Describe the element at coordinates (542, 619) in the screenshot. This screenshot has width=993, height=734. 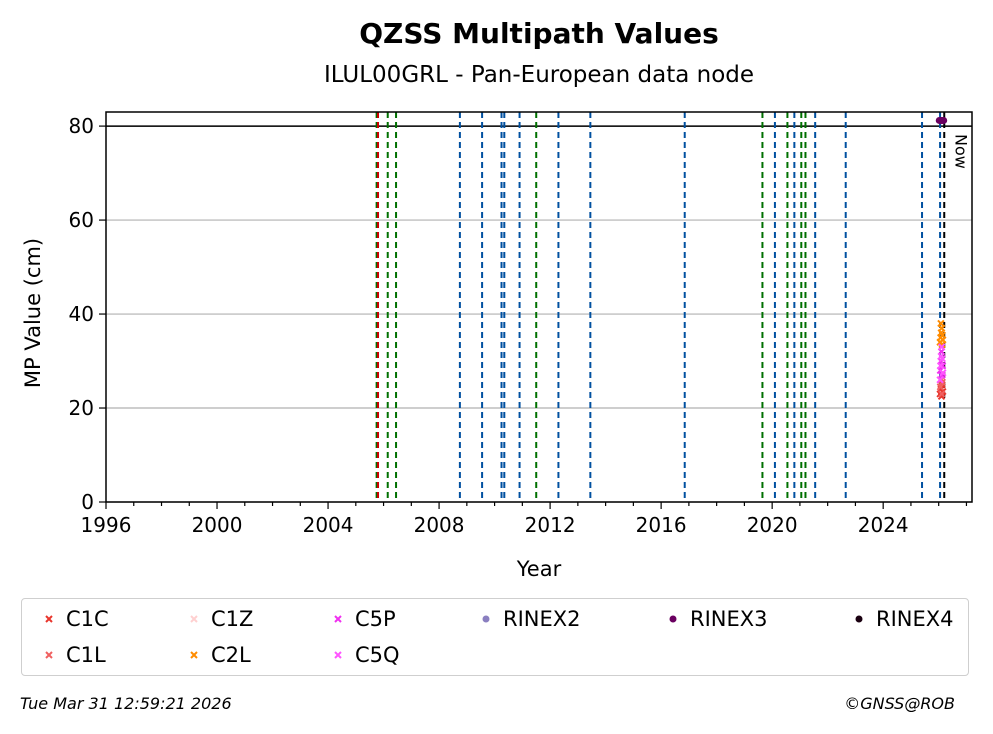
I see `legend-label: RINEX2` at that location.